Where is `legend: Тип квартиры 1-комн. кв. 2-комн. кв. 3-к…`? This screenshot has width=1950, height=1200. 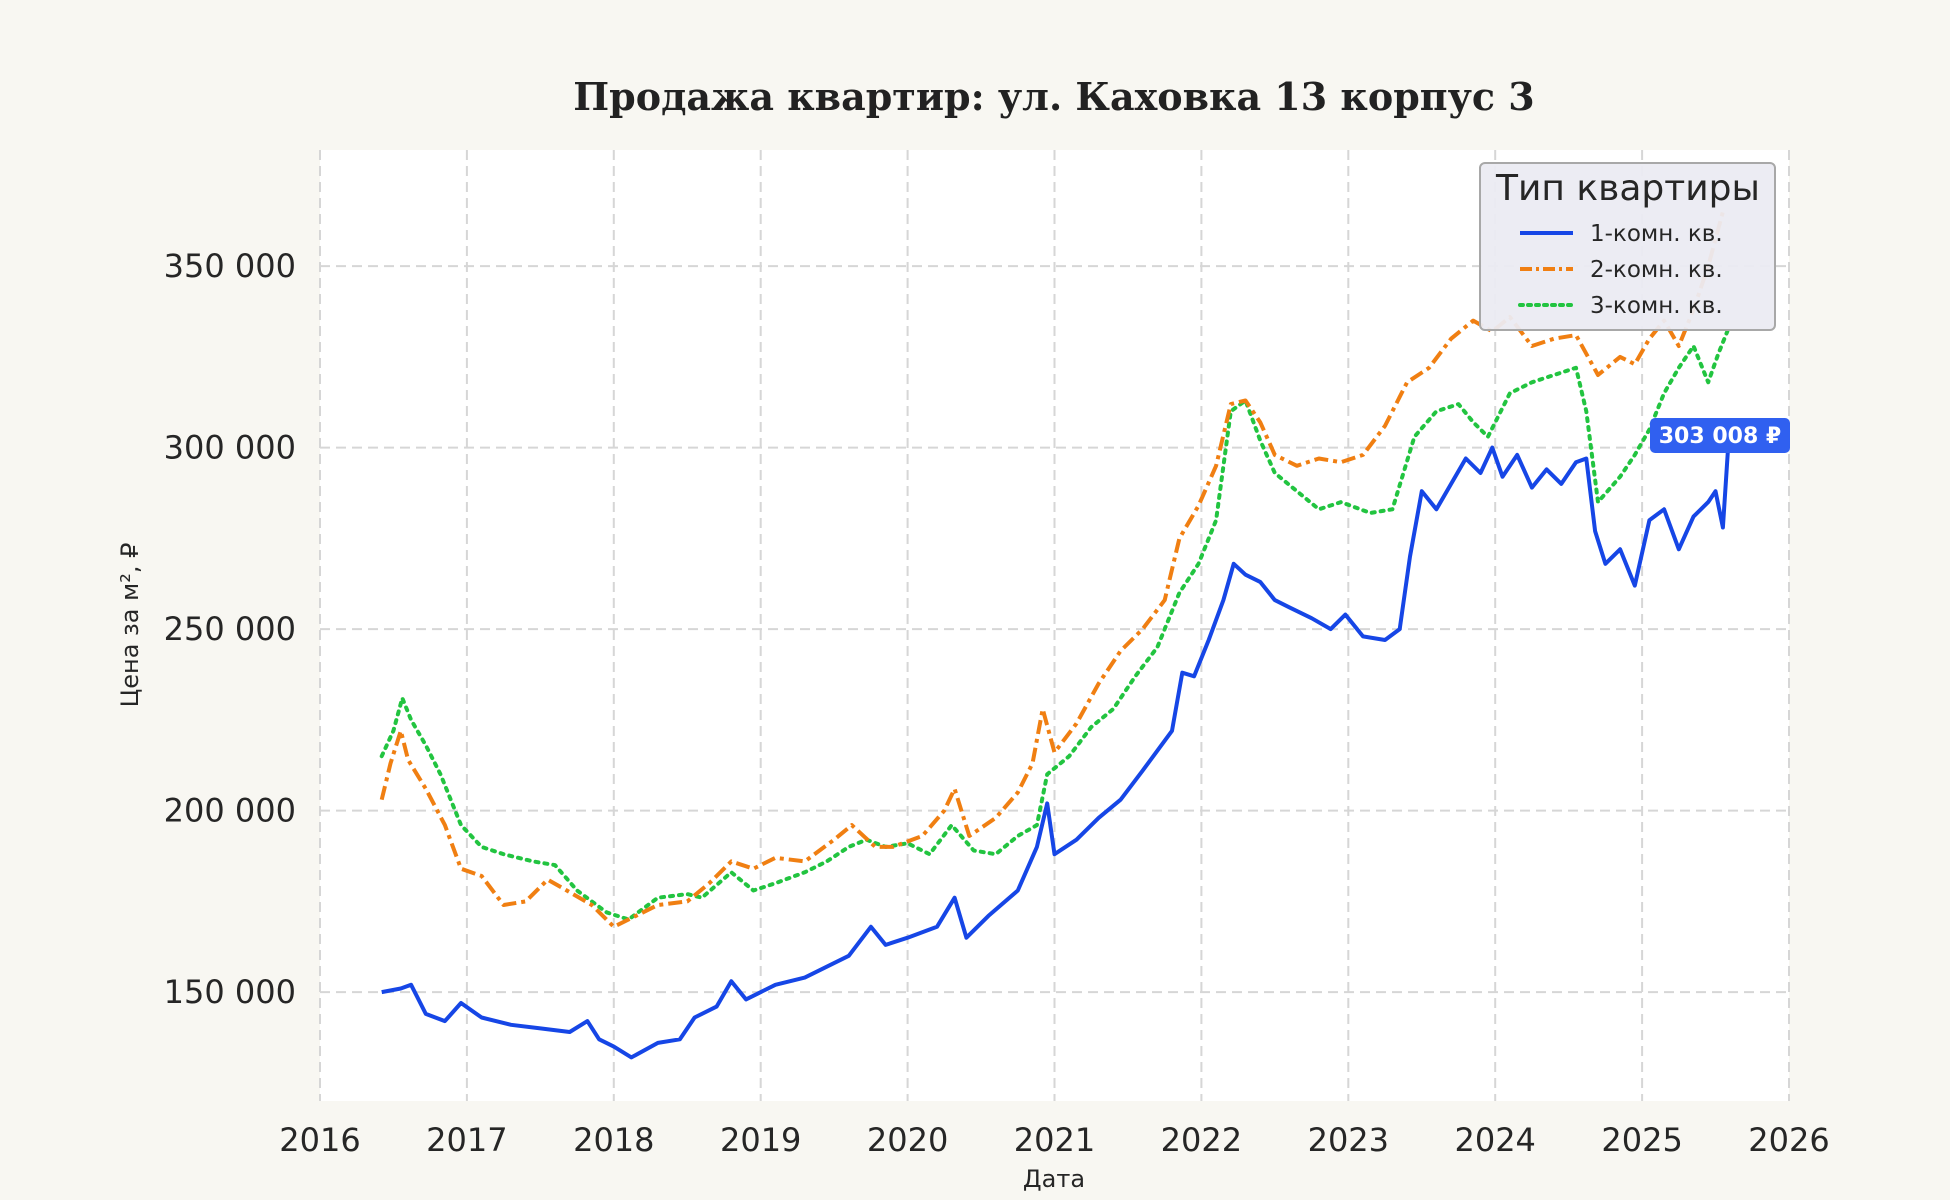
legend: Тип квартиры 1-комн. кв. 2-комн. кв. 3-к… is located at coordinates (1627, 246).